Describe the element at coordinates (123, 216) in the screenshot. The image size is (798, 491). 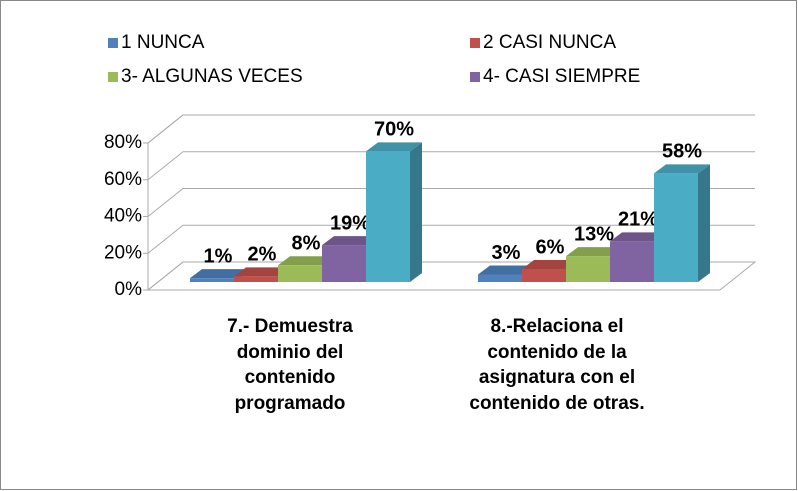
I see `y-tick-label: 40%` at that location.